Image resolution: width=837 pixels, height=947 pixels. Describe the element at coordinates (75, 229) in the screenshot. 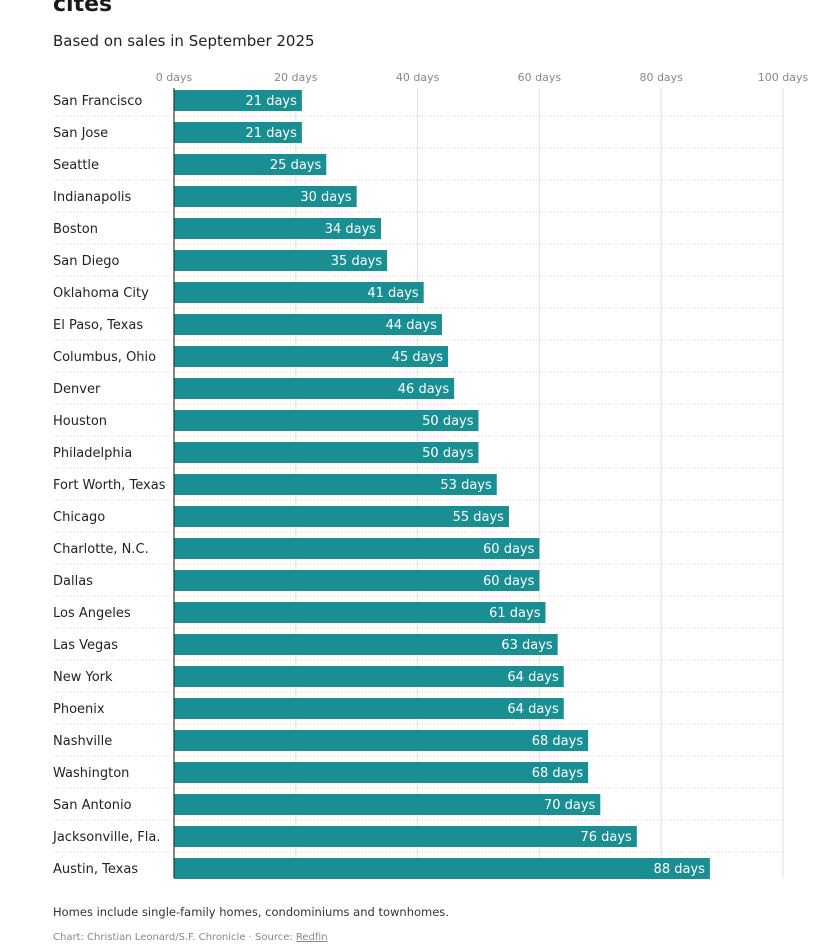

I see `category-label: Boston` at that location.